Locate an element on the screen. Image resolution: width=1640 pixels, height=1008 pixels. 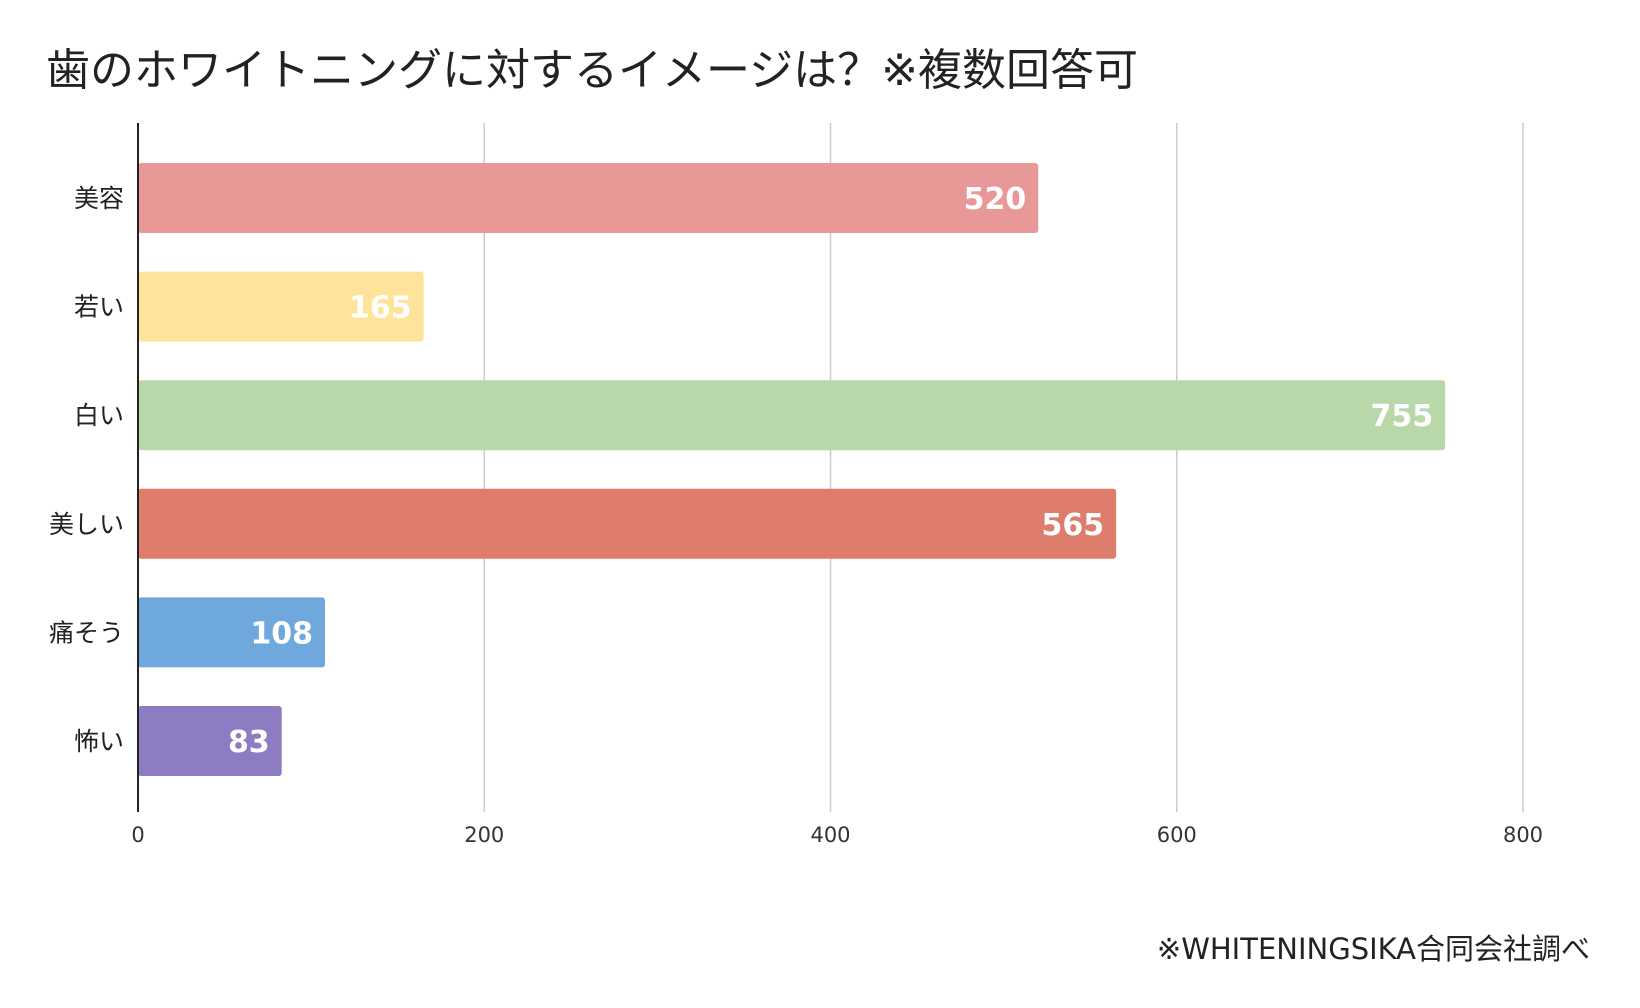
x-tick-label: 600 is located at coordinates (1177, 835).